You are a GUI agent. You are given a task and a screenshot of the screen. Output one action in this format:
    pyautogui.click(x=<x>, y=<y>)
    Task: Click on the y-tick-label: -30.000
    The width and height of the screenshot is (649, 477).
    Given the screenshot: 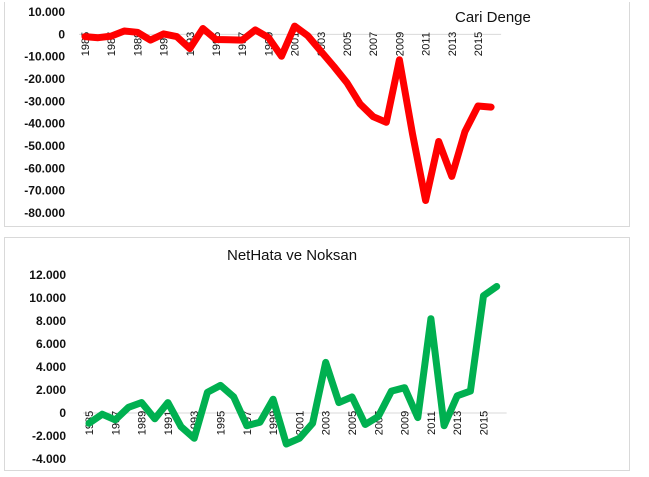 What is the action you would take?
    pyautogui.click(x=44, y=101)
    